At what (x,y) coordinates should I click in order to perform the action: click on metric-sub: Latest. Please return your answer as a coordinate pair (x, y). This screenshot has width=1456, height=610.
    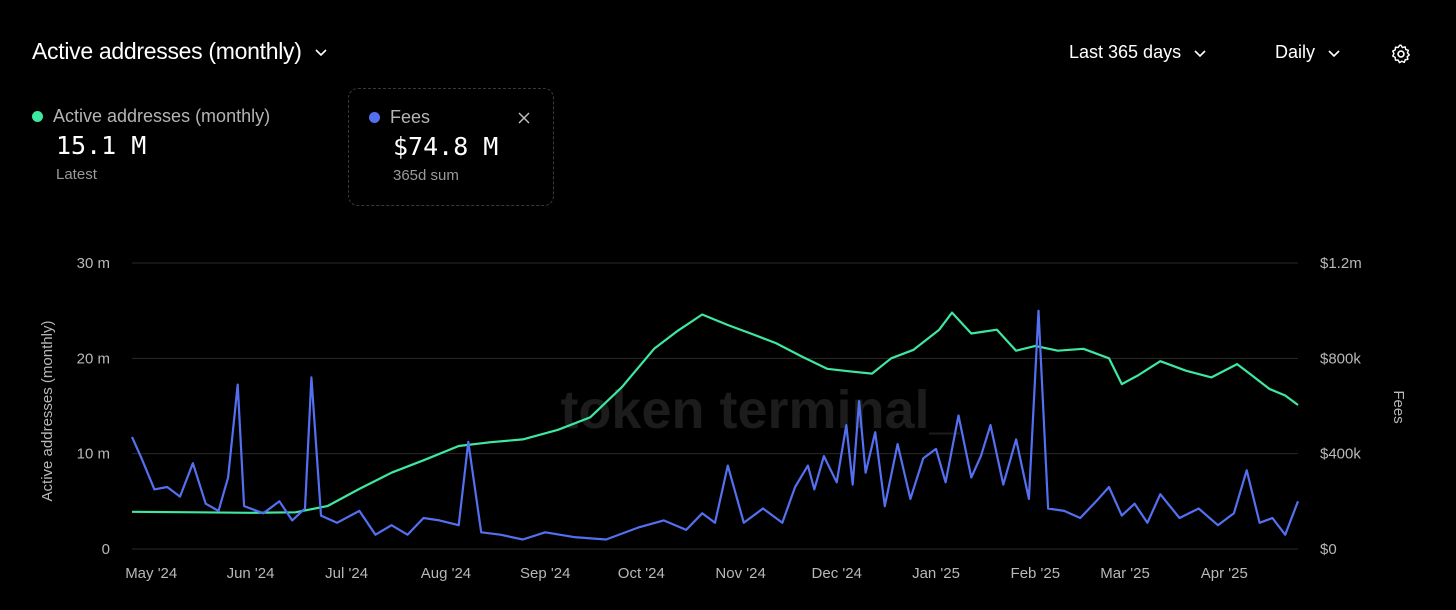
    Looking at the image, I should click on (76, 174).